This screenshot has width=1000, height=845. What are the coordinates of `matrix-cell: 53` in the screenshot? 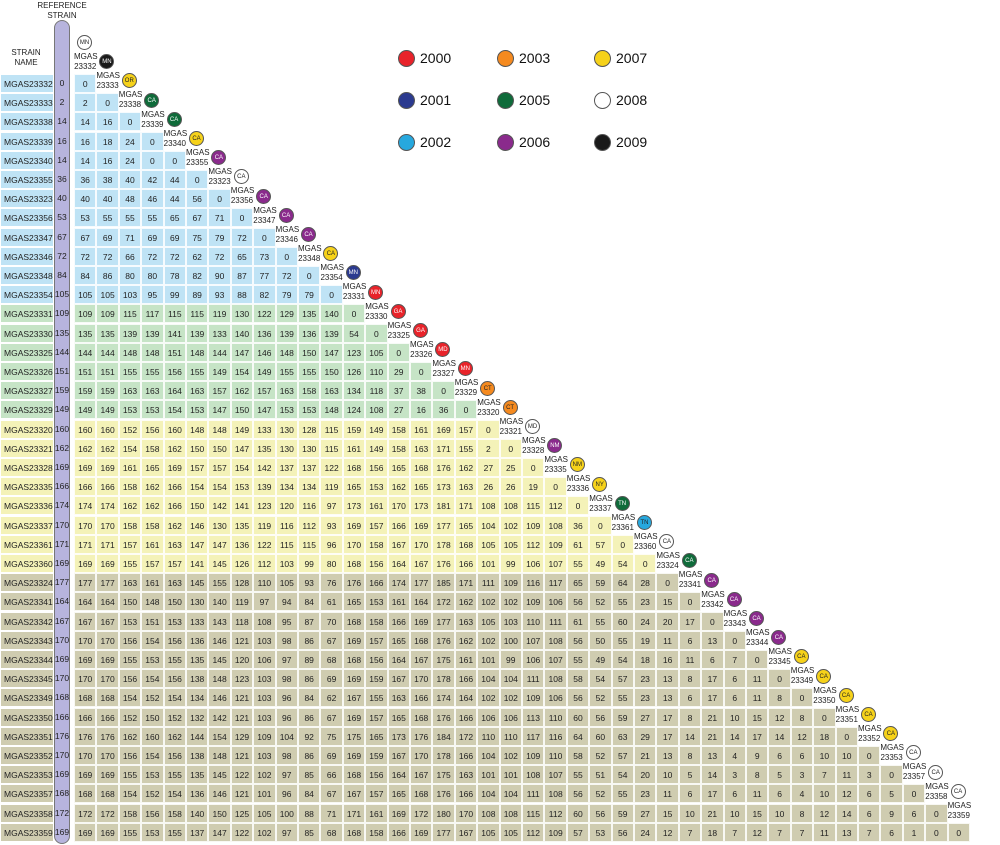 It's located at (85, 218).